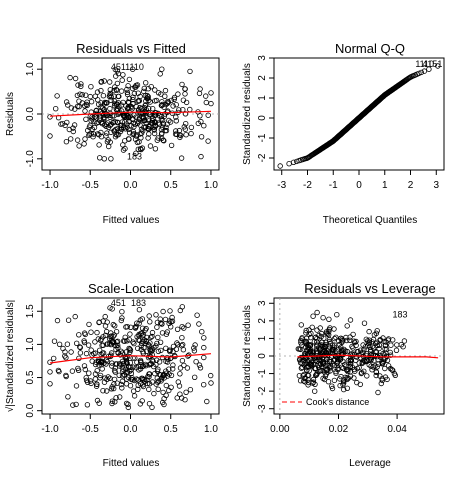 This screenshot has width=476, height=486. What do you see at coordinates (131, 48) in the screenshot?
I see `panel-title: Residuals vs Fitted` at bounding box center [131, 48].